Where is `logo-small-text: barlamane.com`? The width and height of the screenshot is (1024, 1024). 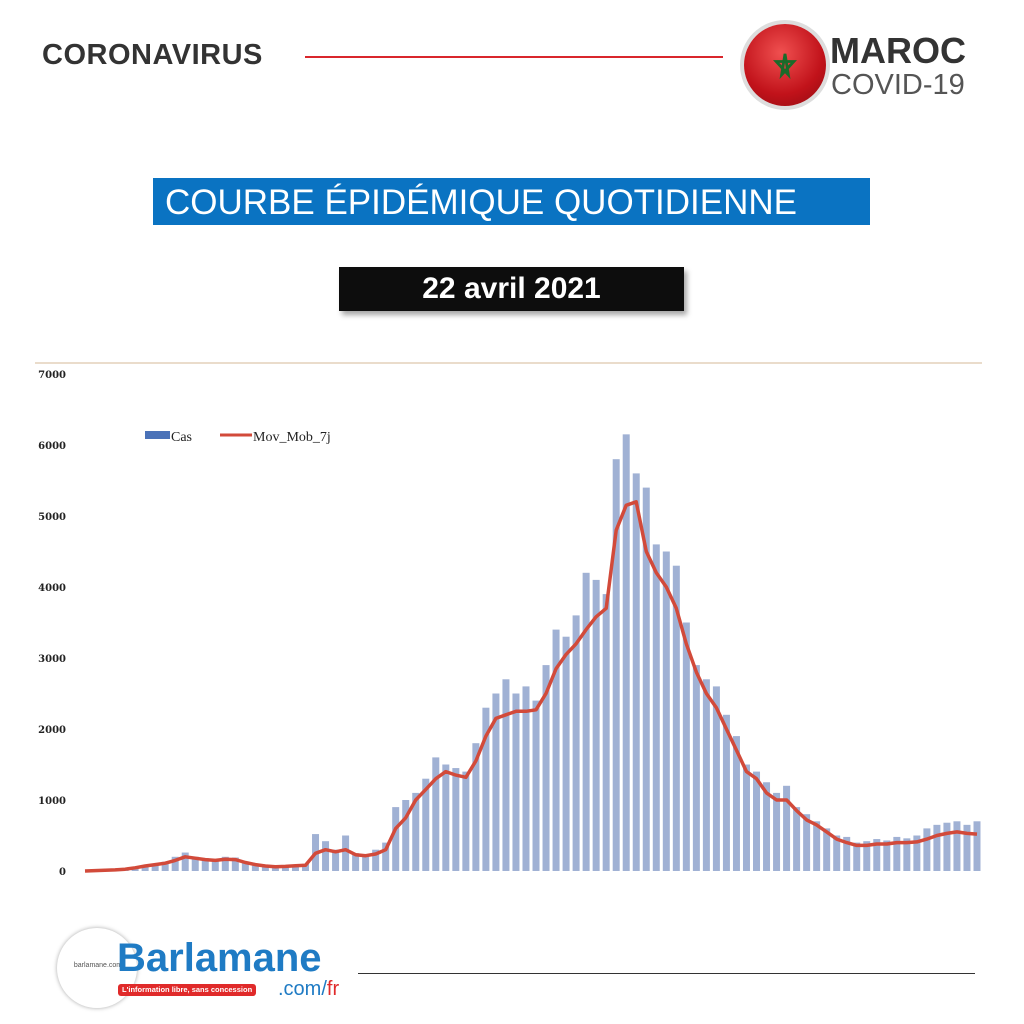 logo-small-text: barlamane.com is located at coordinates (98, 965).